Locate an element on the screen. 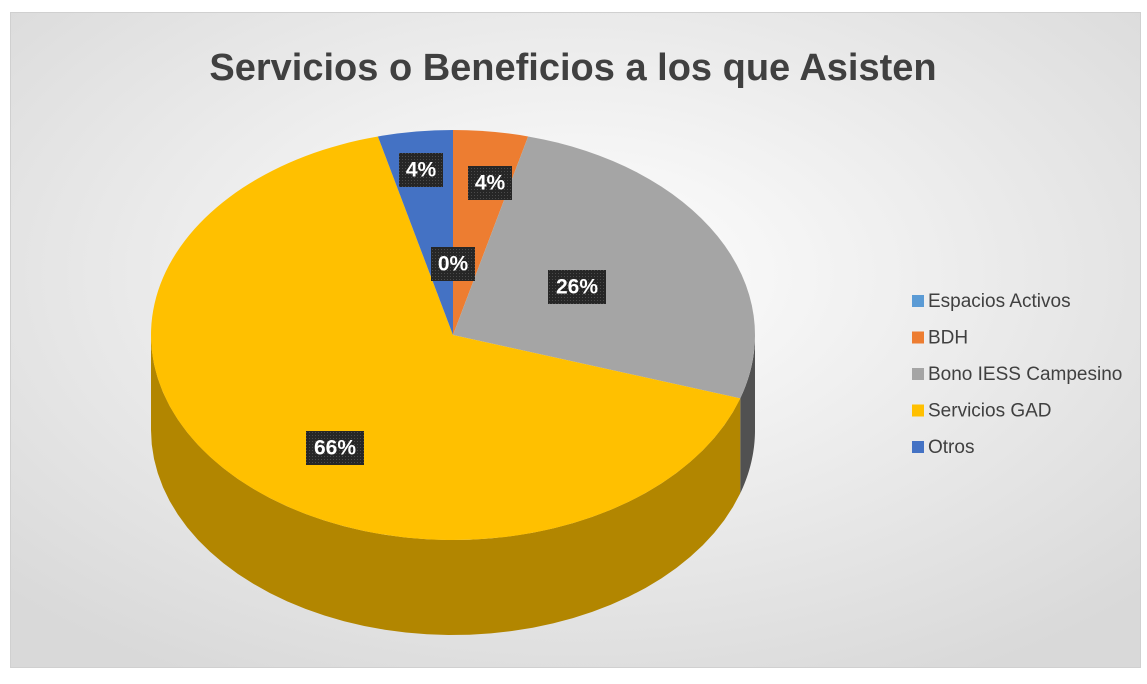 Image resolution: width=1147 pixels, height=684 pixels. data-label: 26% is located at coordinates (577, 287).